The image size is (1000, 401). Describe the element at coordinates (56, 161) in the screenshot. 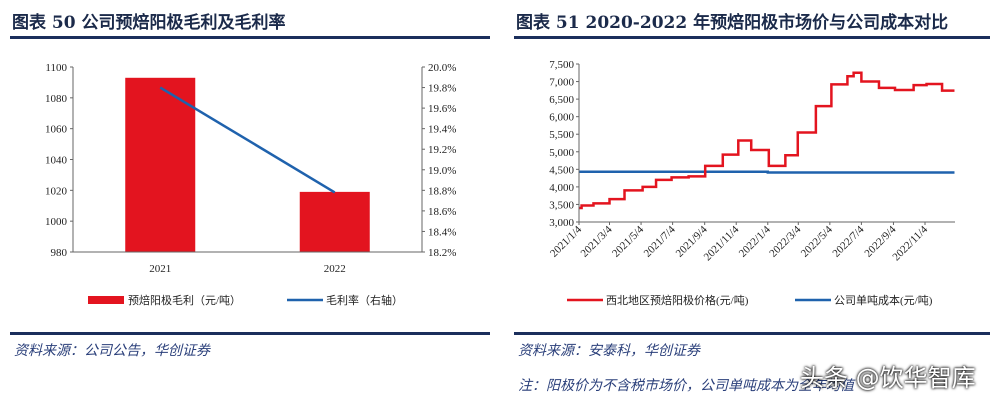

I see `y-tick-label: 1040` at that location.